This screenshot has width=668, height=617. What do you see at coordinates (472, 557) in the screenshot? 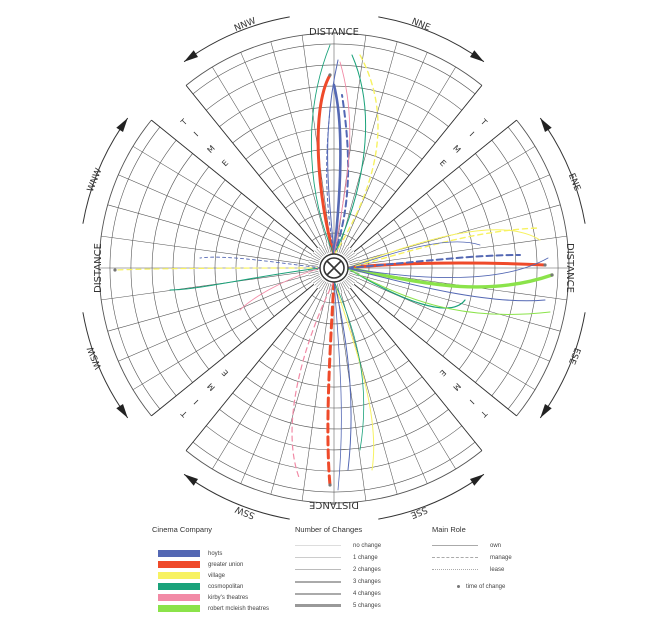
I see `role-item-manage: manage` at bounding box center [472, 557].